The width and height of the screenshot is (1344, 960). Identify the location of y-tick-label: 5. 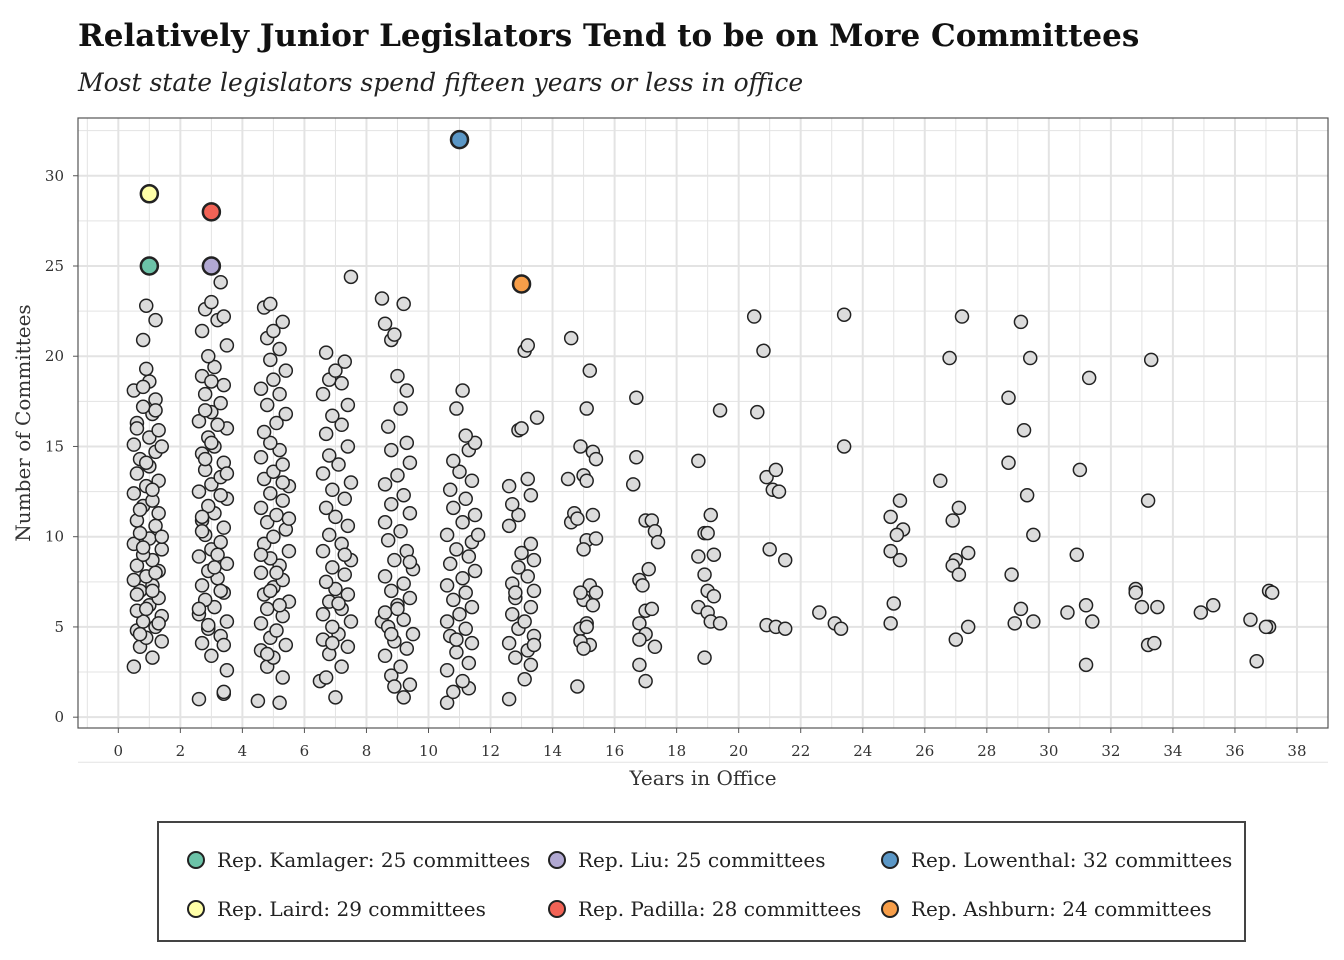
(59, 627).